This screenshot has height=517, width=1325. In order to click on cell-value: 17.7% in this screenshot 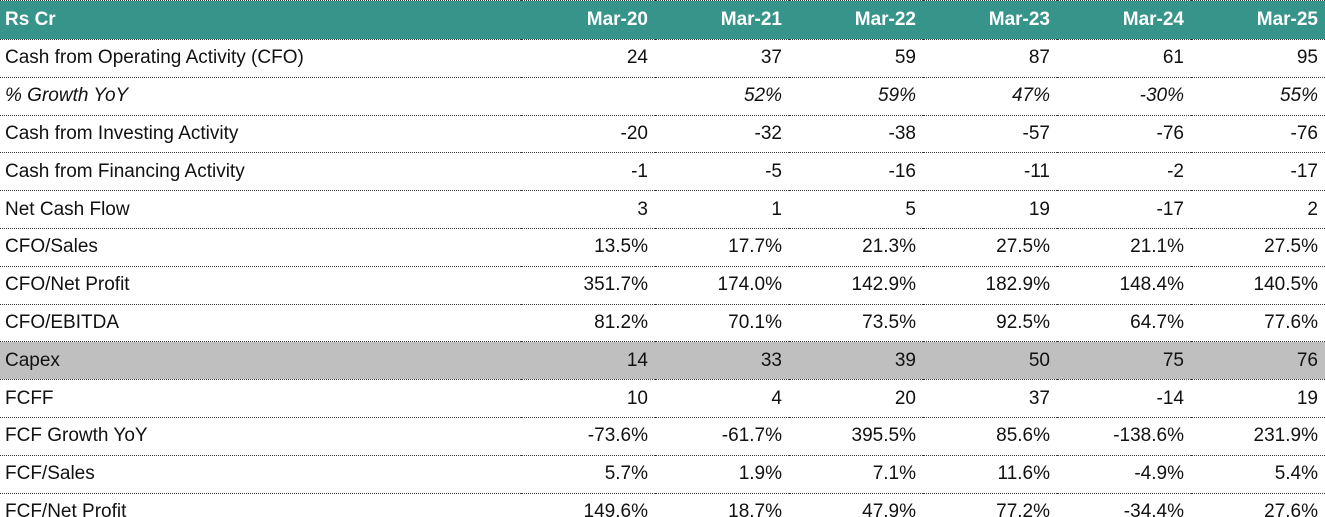, I will do `click(722, 247)`.